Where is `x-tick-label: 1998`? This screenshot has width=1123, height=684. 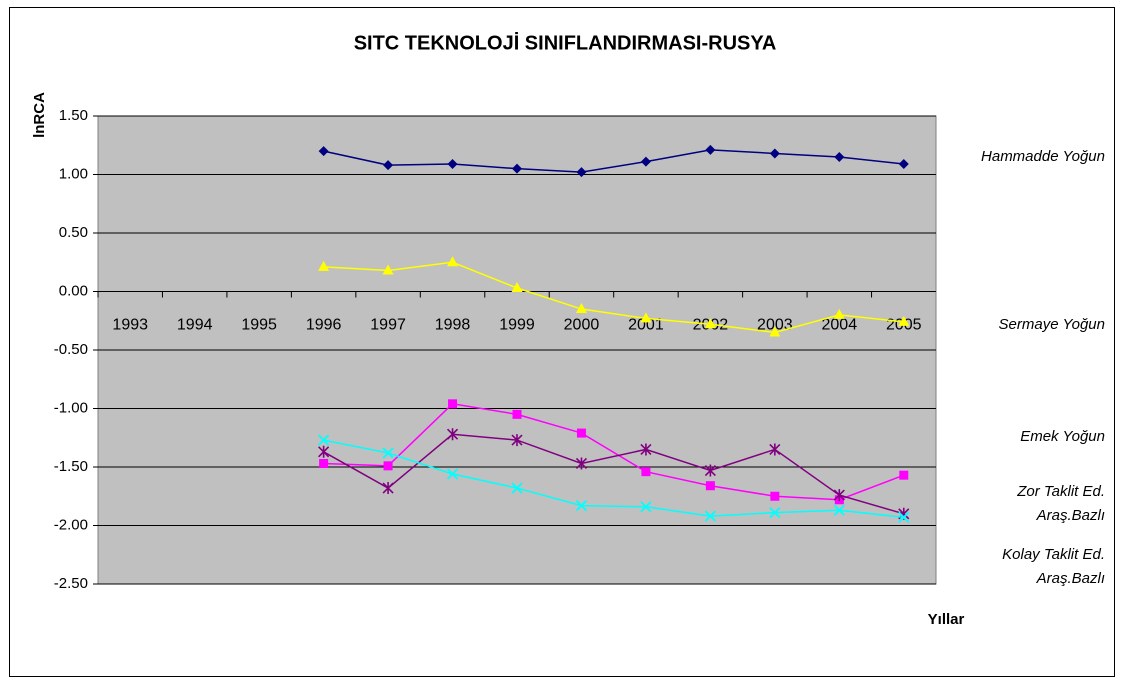
x-tick-label: 1998 is located at coordinates (453, 325).